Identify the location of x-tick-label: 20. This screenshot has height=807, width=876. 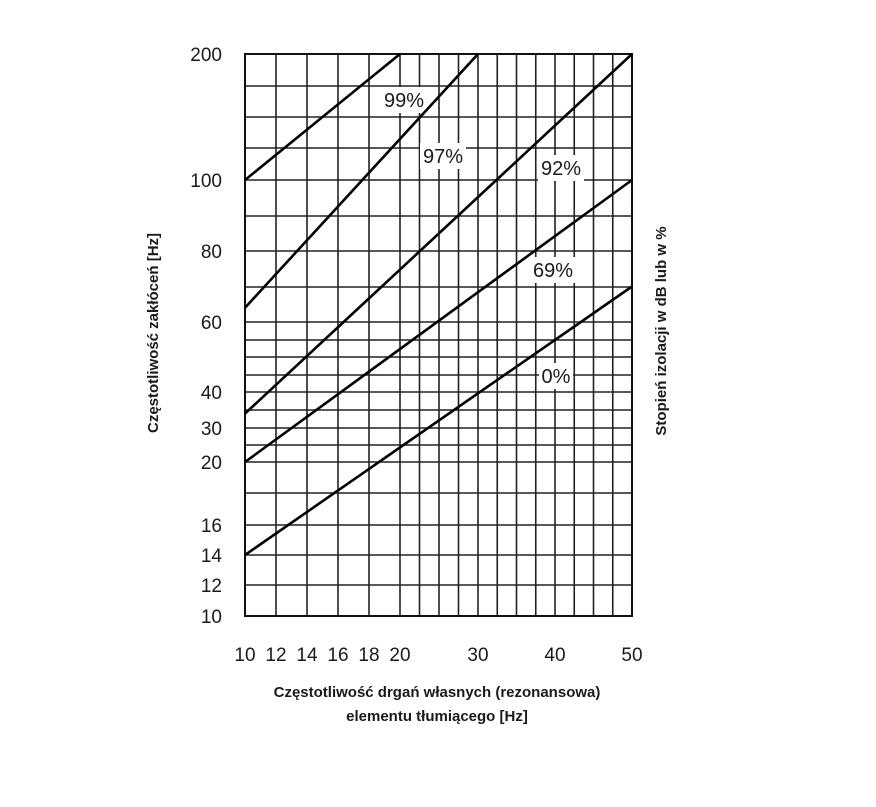
(399, 655).